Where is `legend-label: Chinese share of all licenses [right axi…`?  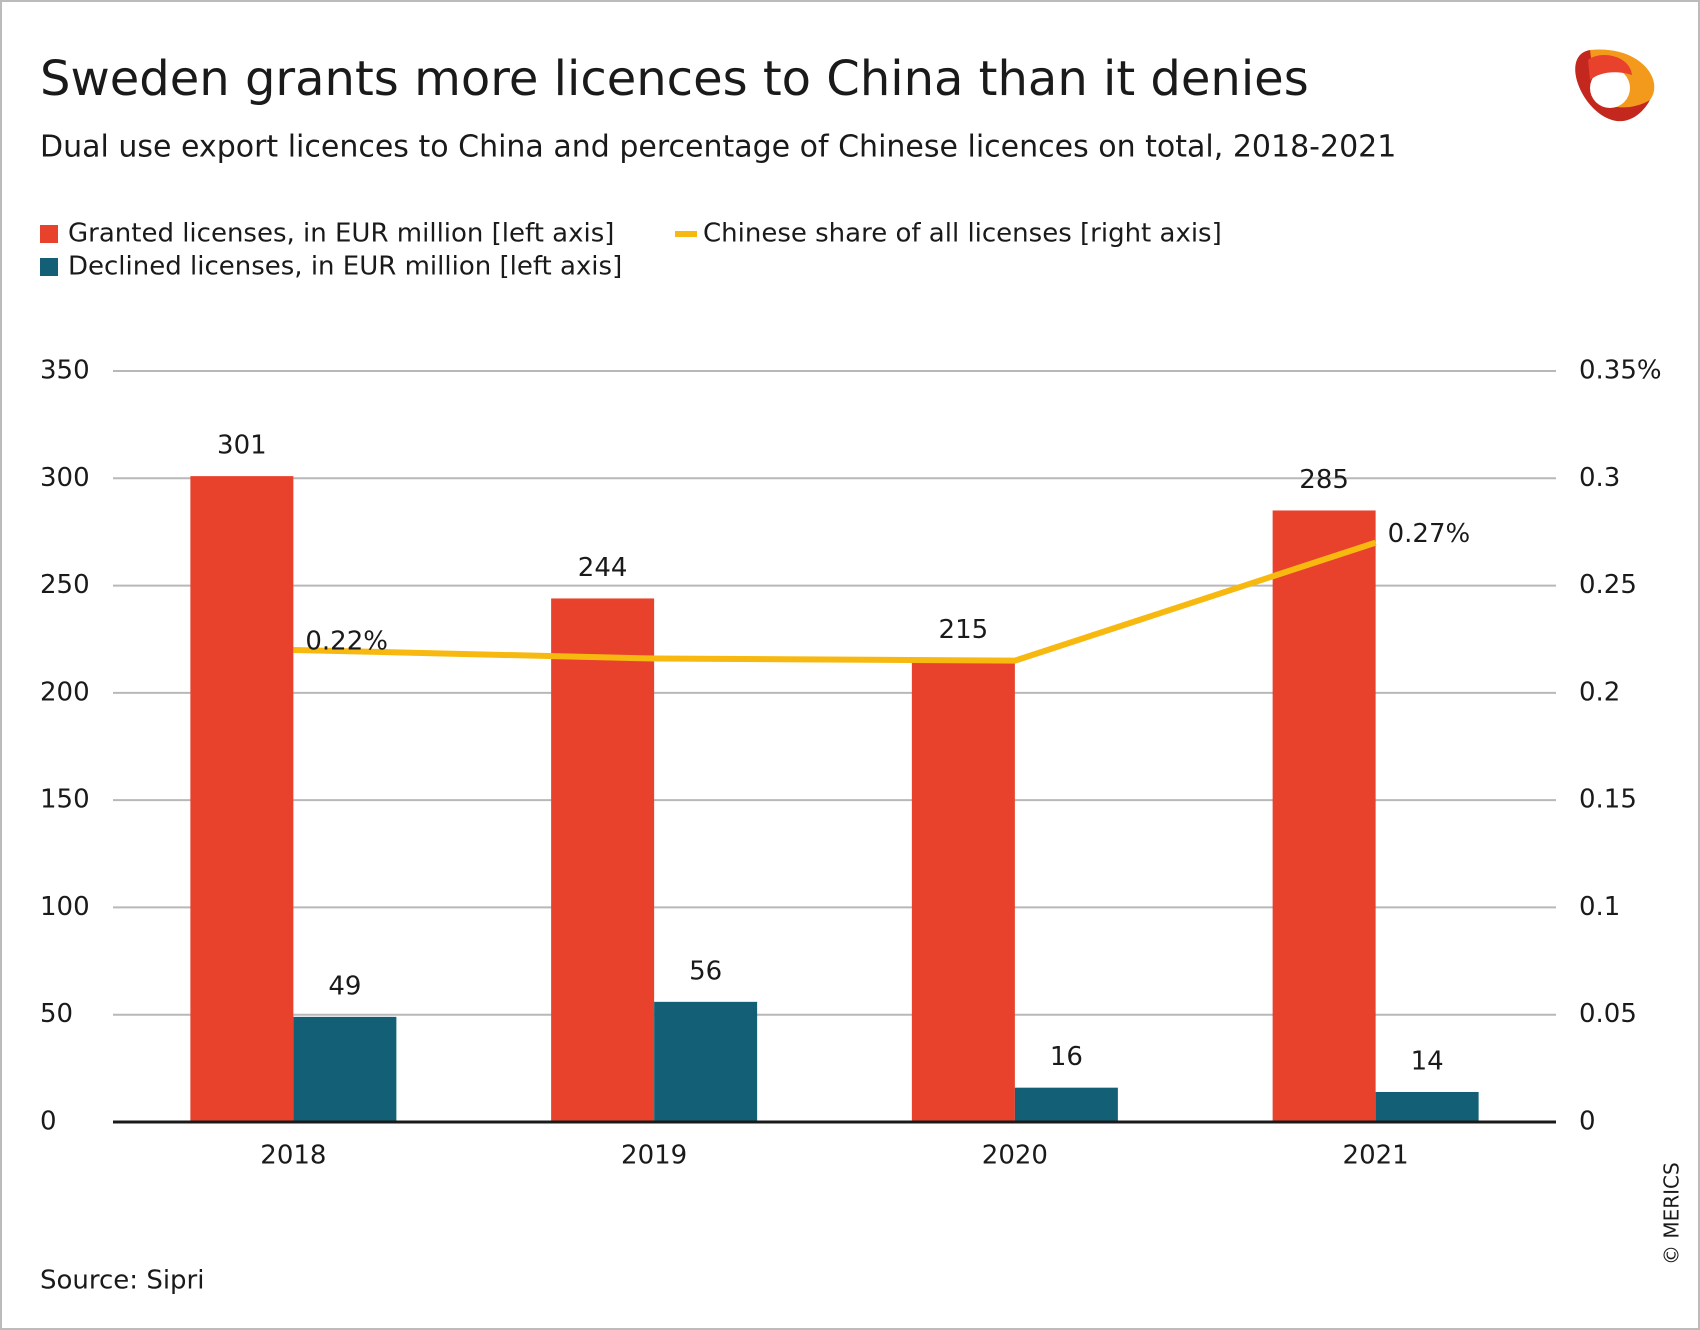
legend-label: Chinese share of all licenses [right axi… is located at coordinates (962, 234).